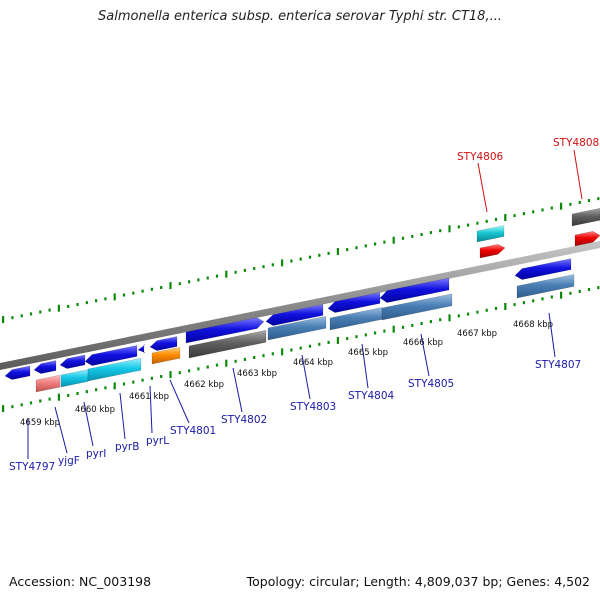  Describe the element at coordinates (48, 383) in the screenshot. I see `feature-sty4797` at that location.